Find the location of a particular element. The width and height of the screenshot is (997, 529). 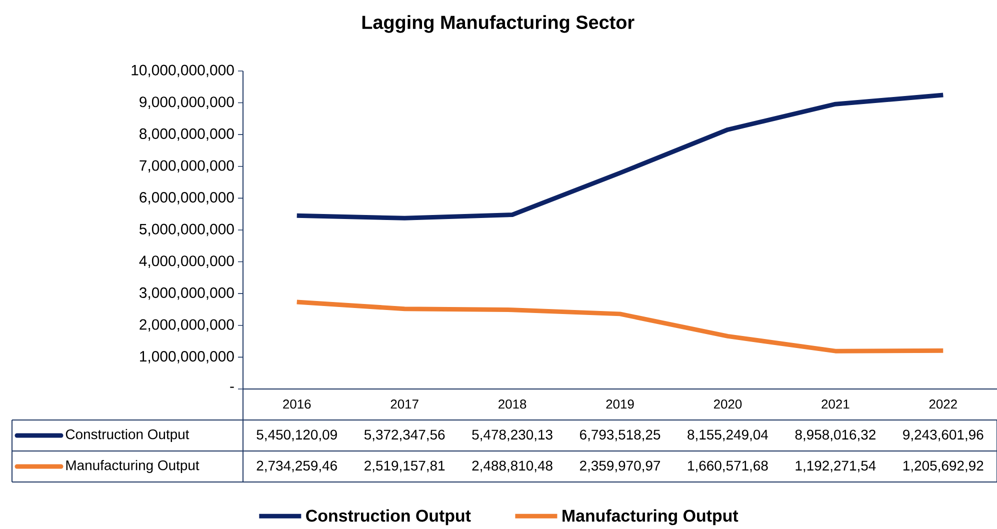

data-label: 9,243,601,96 is located at coordinates (943, 436).